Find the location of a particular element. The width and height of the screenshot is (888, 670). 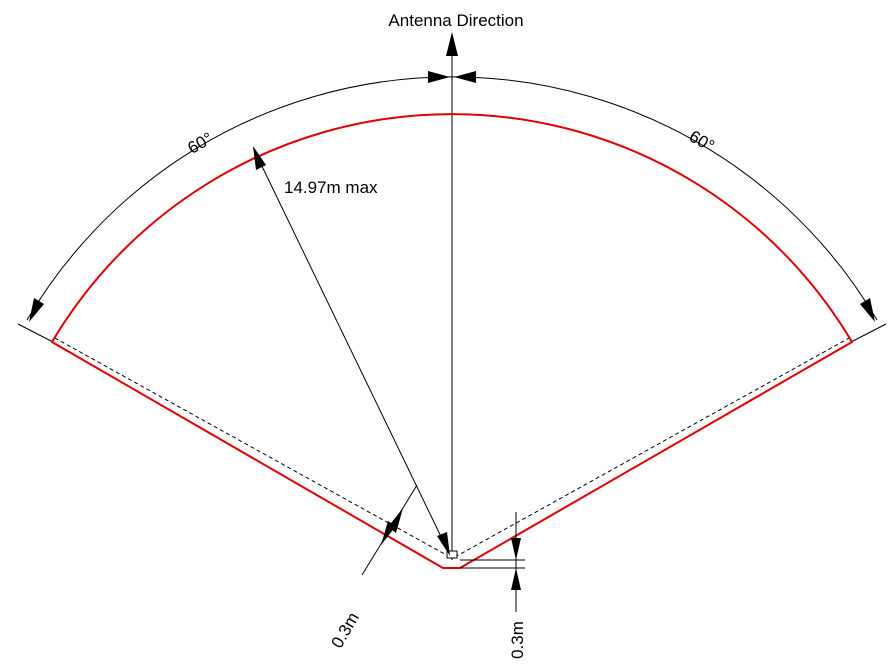

right-sector-dashed-edge is located at coordinates (653, 447).